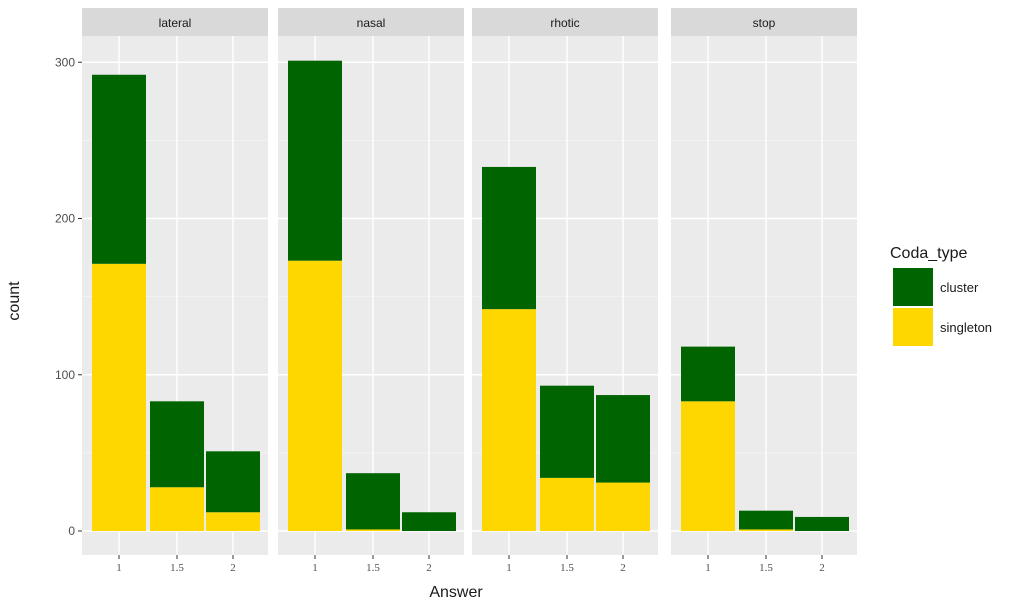  What do you see at coordinates (373, 501) in the screenshot?
I see `bar-cluster-nasal-1.5` at bounding box center [373, 501].